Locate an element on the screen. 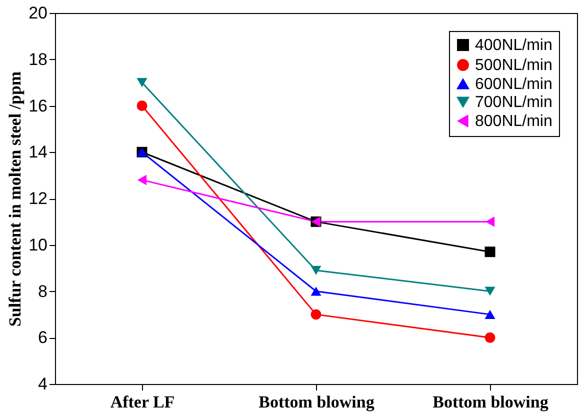  y-tick-label: 20 is located at coordinates (38, 13).